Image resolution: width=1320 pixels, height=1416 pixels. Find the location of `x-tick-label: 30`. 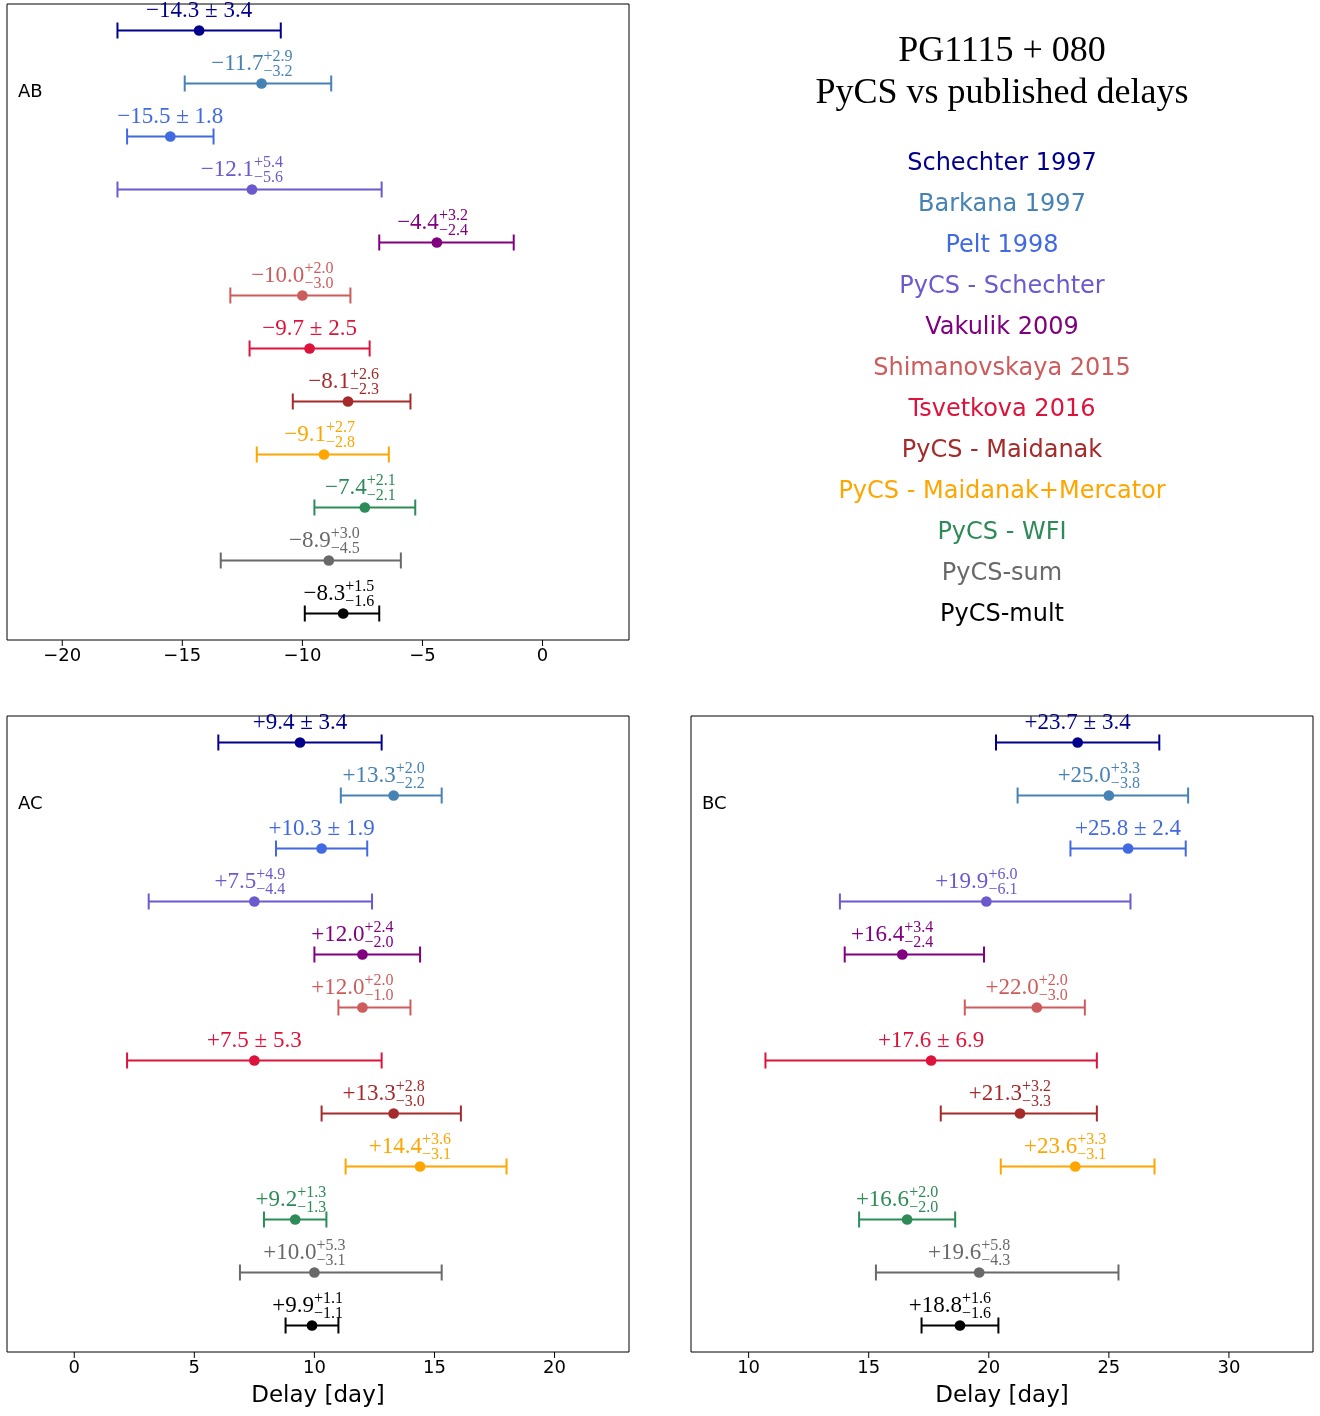

x-tick-label: 30 is located at coordinates (1229, 1366).